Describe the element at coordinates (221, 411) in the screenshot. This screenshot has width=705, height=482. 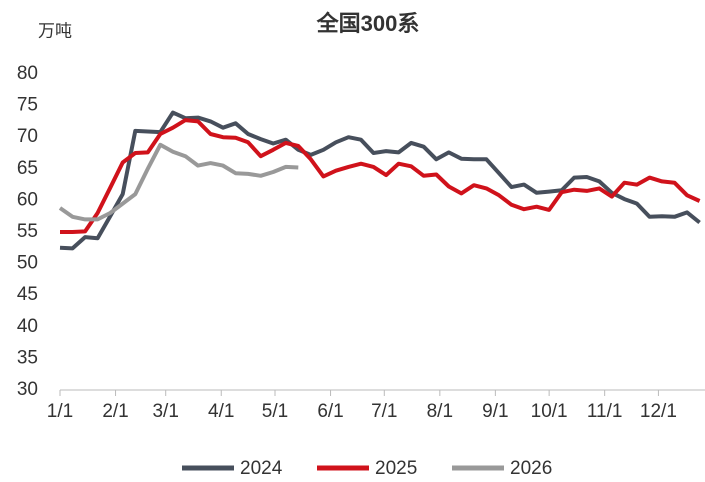
I see `x-tick-label: 4/1` at that location.